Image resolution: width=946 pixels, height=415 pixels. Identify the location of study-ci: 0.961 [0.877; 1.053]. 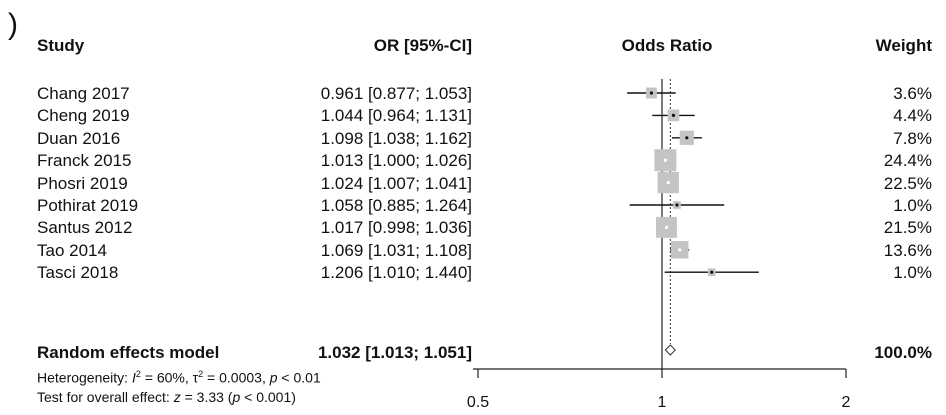
(396, 93).